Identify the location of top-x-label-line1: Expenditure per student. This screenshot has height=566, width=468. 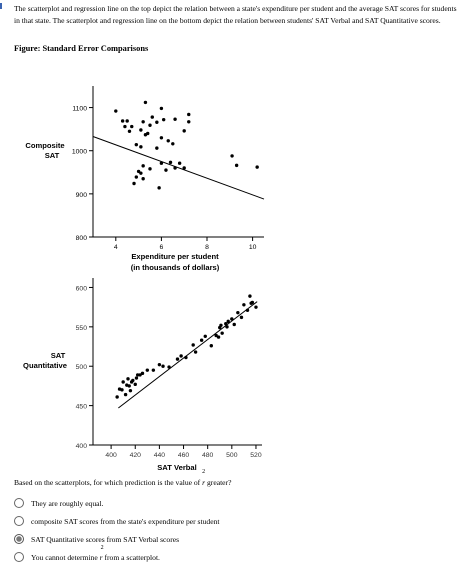
(175, 256).